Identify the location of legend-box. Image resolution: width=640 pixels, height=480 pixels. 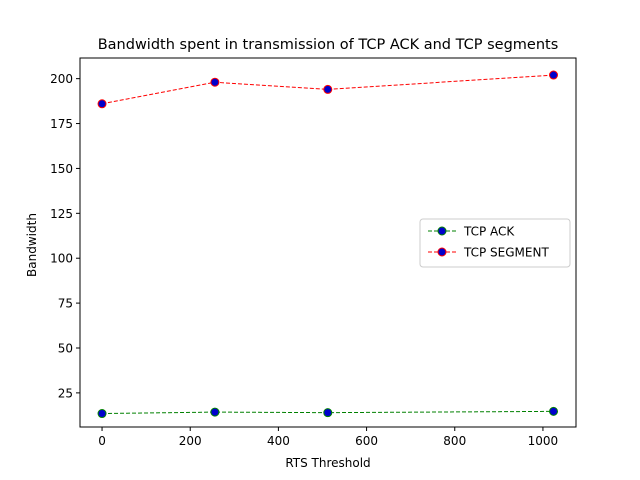
(495, 243).